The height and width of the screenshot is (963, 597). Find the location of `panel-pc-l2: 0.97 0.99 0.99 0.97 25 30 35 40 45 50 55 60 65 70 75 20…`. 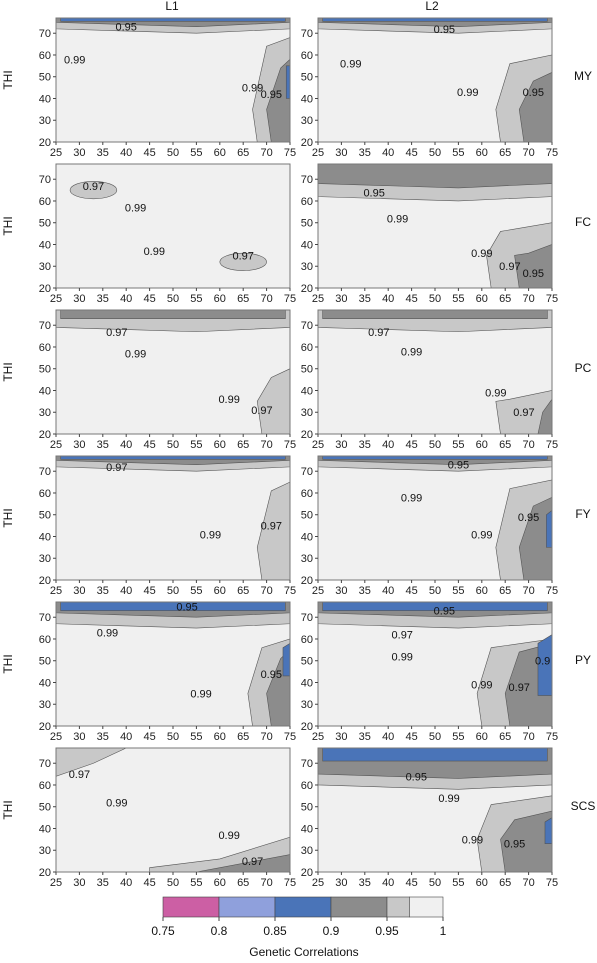

panel-pc-l2: 0.97 0.99 0.99 0.97 25 30 35 40 45 50 55 60 65 70 75 20… is located at coordinates (429, 380).